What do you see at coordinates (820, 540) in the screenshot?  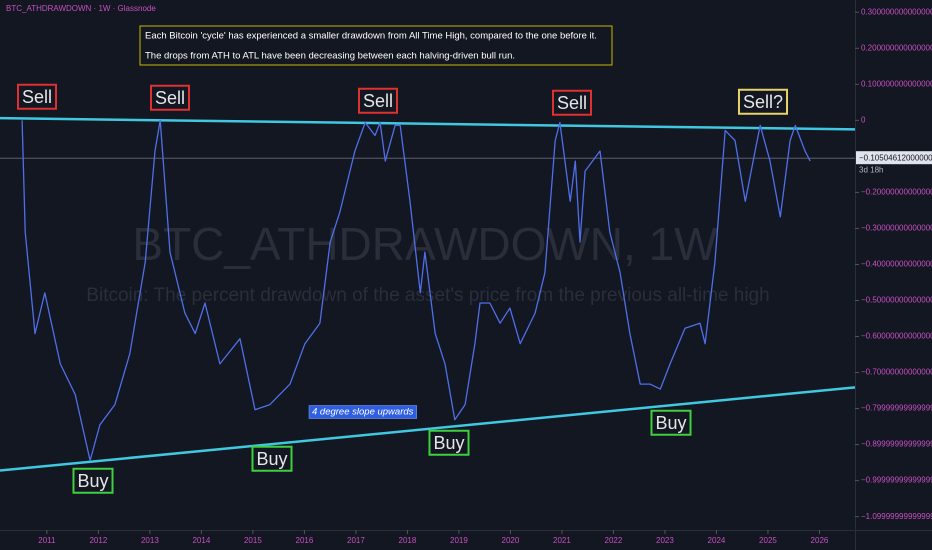 I see `x-tick-label: 2026` at bounding box center [820, 540].